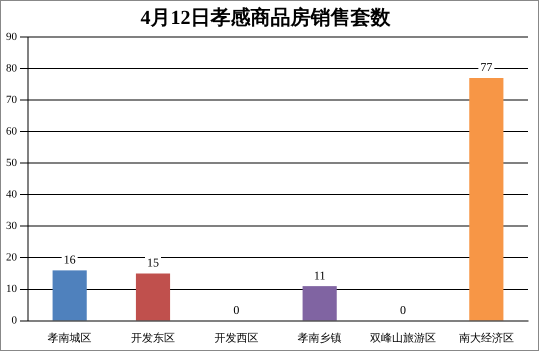 Image resolution: width=539 pixels, height=351 pixels. What do you see at coordinates (486, 337) in the screenshot?
I see `x-tick-label: 南大经济区` at bounding box center [486, 337].